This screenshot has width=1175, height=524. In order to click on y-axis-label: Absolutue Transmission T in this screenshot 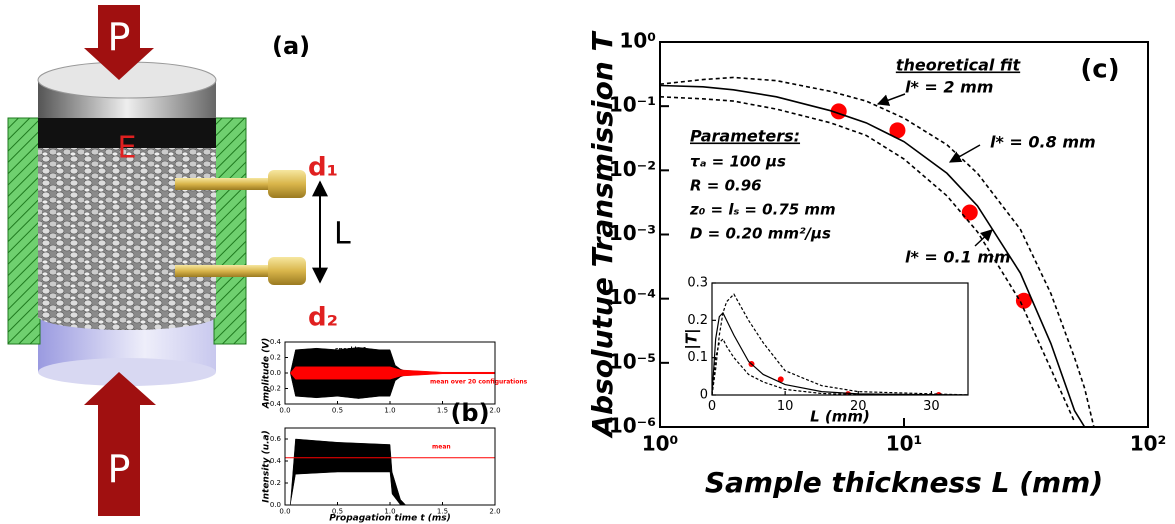, I will do `click(602, 234)`.